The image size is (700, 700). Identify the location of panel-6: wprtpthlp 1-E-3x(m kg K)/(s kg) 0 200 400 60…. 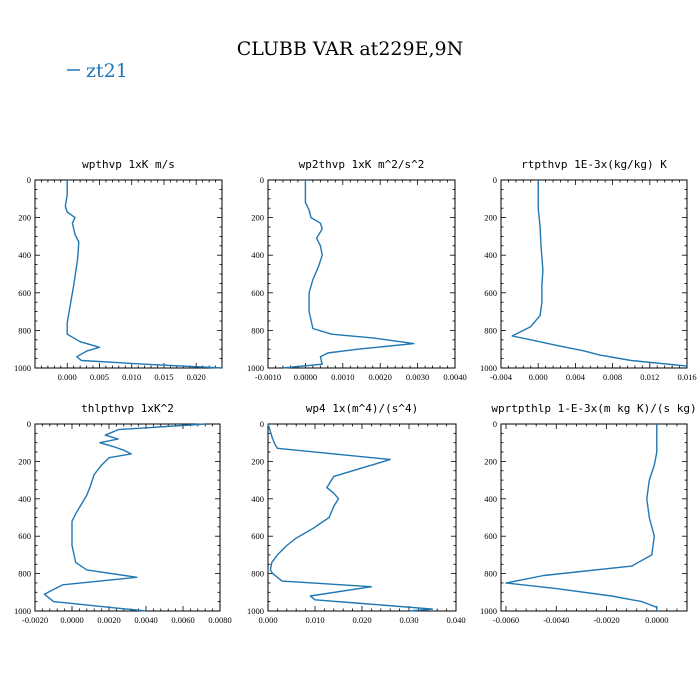
(588, 513).